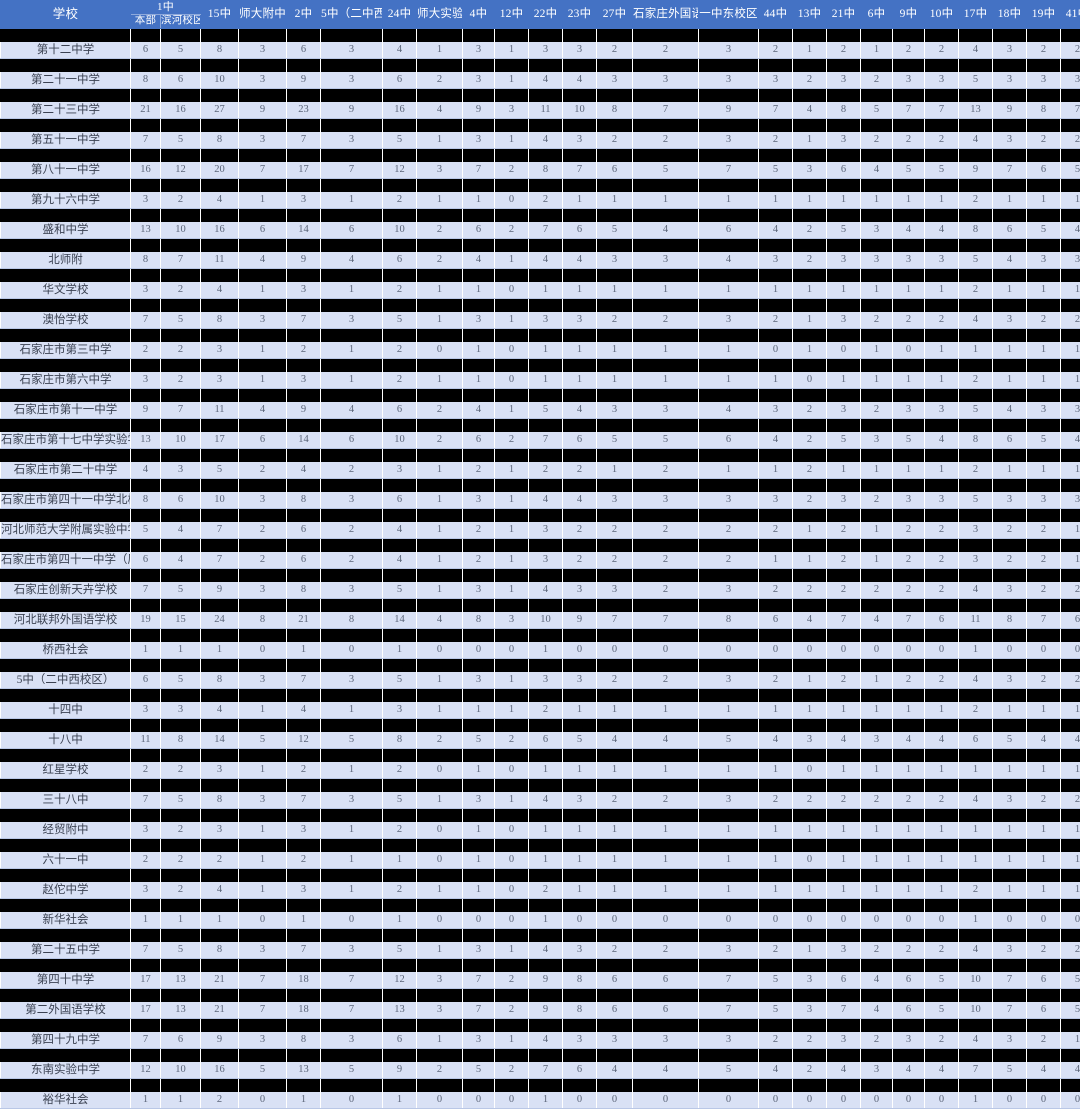 Image resolution: width=1080 pixels, height=1109 pixels. Describe the element at coordinates (540, 80) in the screenshot. I see `table-row: 第二十一中学86103936231443333232335333112` at that location.